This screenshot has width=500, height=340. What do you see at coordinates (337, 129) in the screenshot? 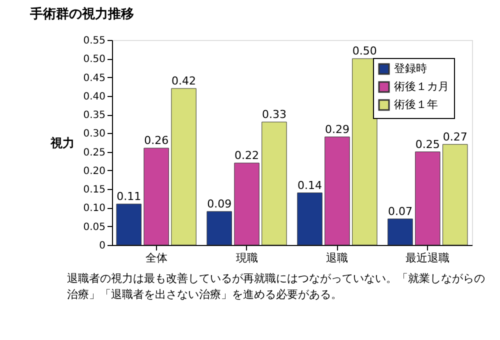
I see `text: 0.29` at bounding box center [337, 129].